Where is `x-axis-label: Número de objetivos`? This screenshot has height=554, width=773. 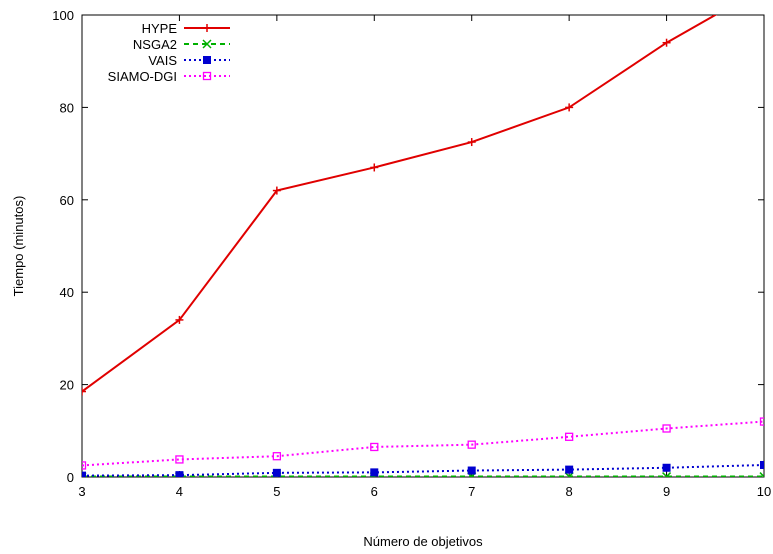
x-axis-label: Número de objetivos is located at coordinates (423, 541).